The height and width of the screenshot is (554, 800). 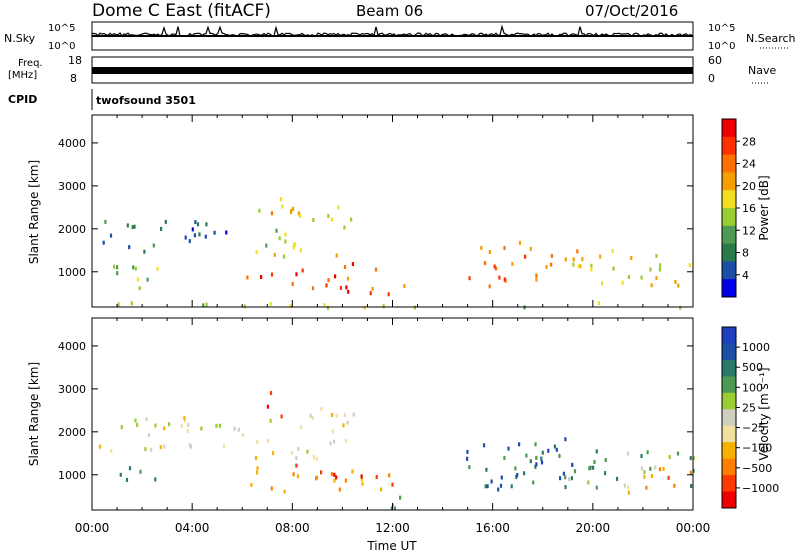 What do you see at coordinates (72, 346) in the screenshot?
I see `y-tick-label: 4000` at bounding box center [72, 346].